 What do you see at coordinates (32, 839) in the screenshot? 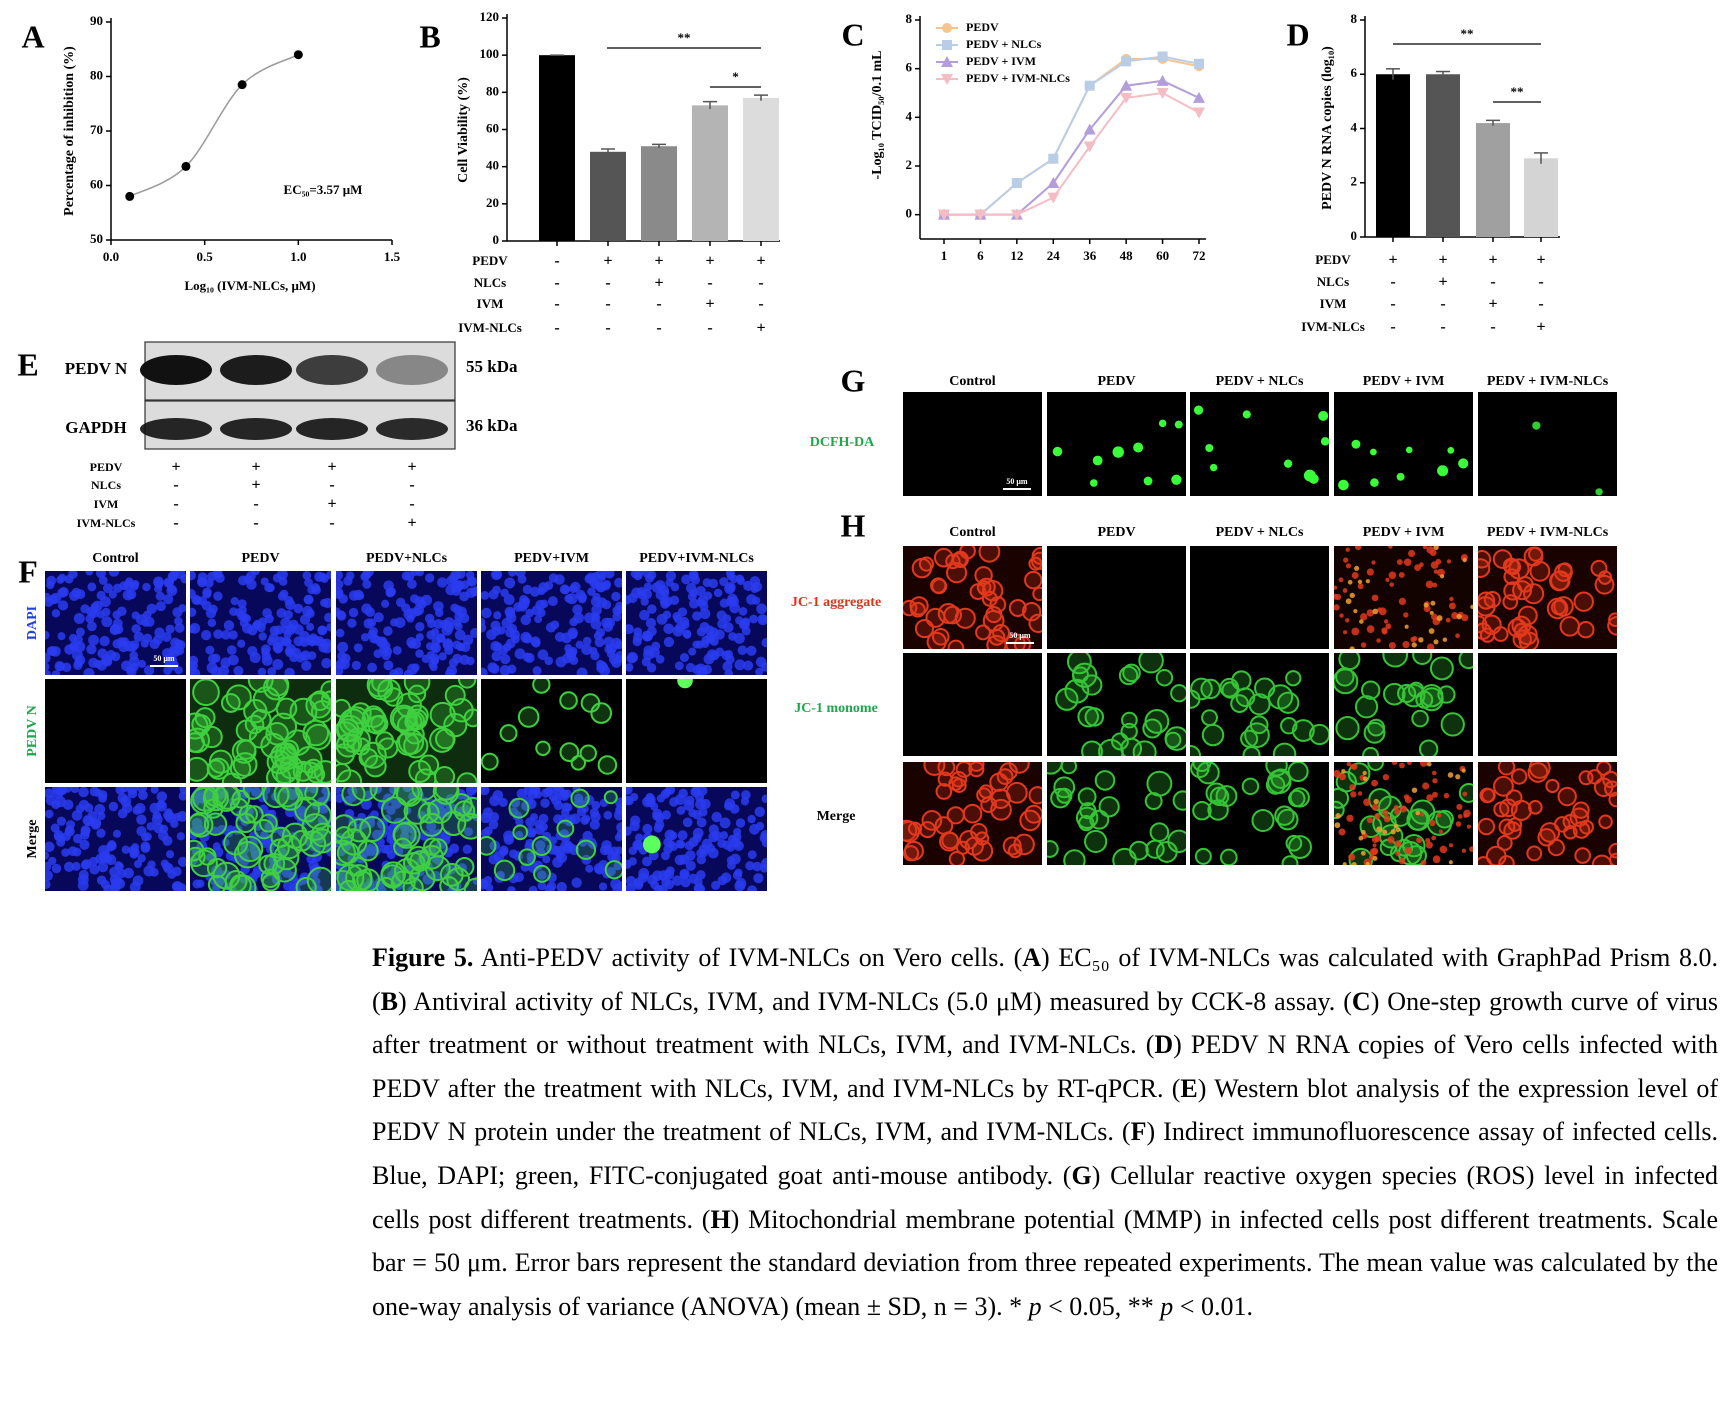
I see `row-label: Merge` at bounding box center [32, 839].